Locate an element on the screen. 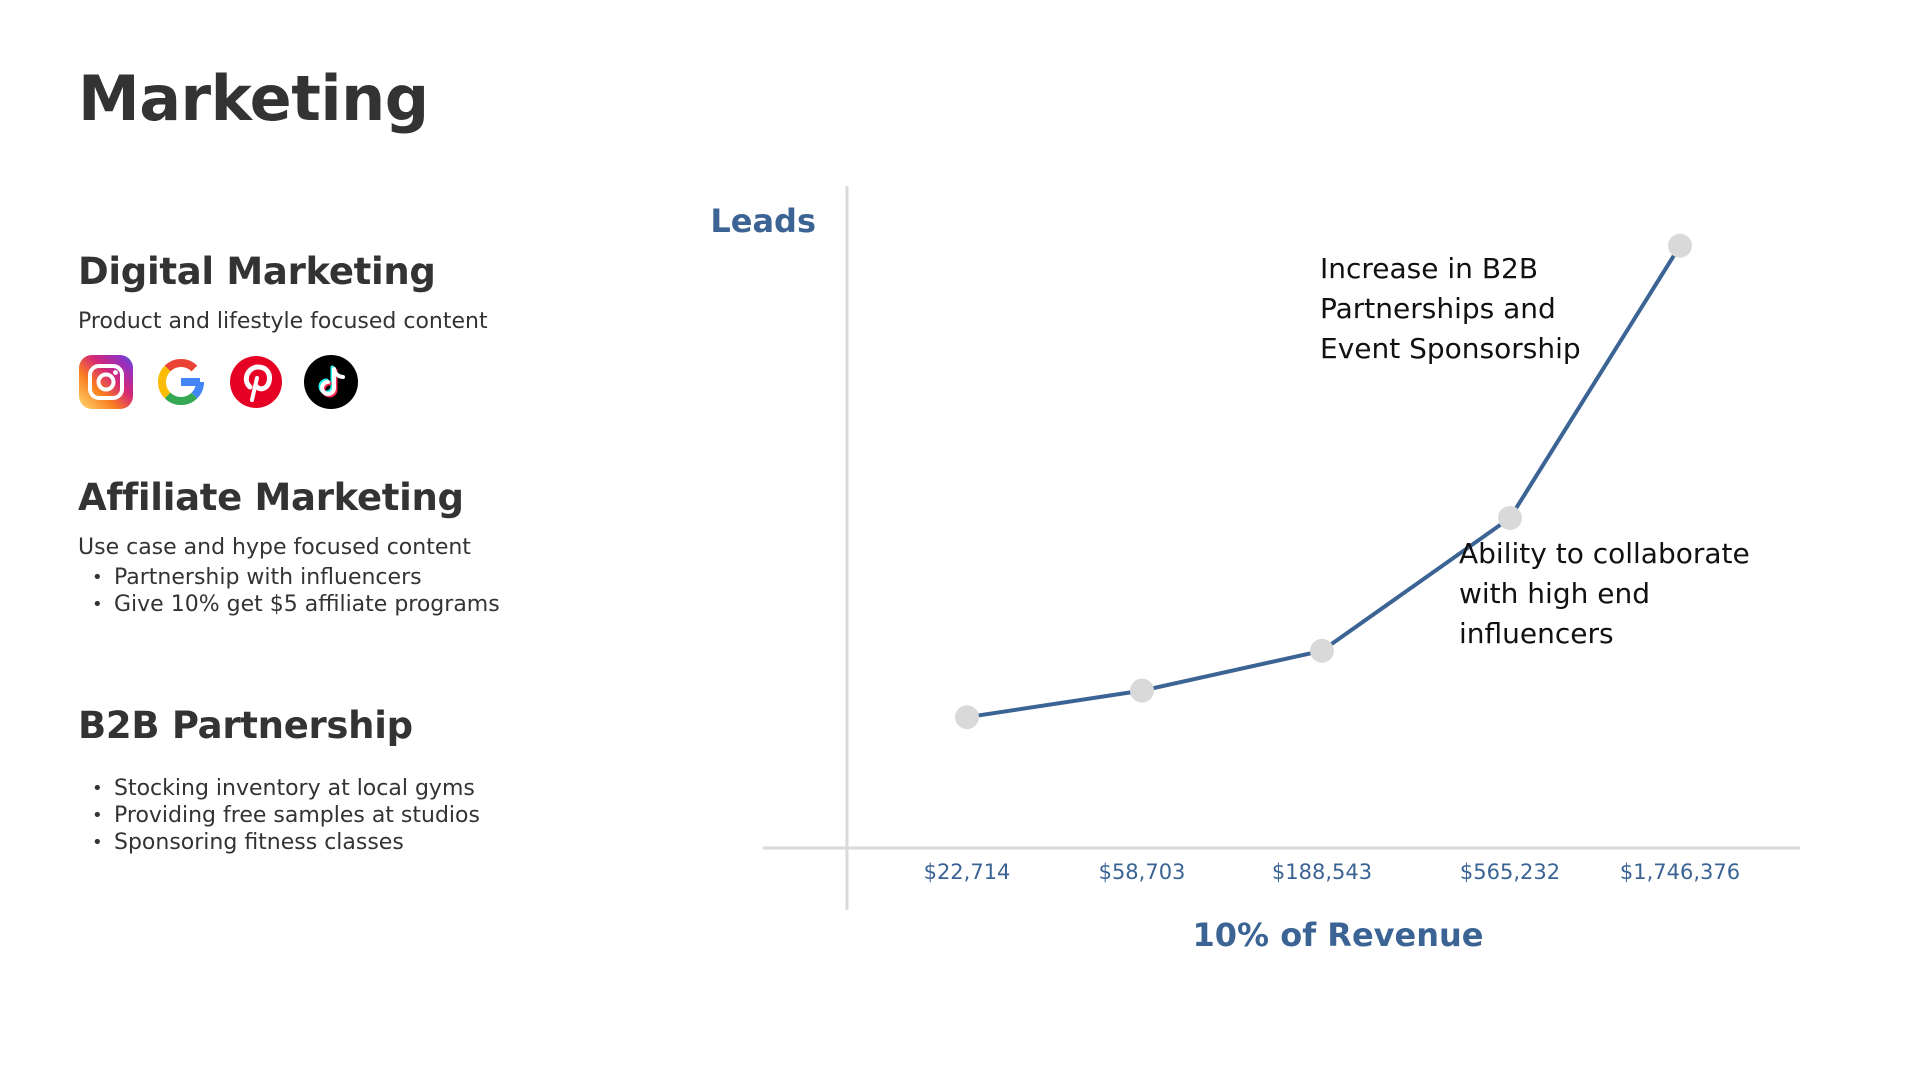  list-item: Providing free samples at studios is located at coordinates (358, 815).